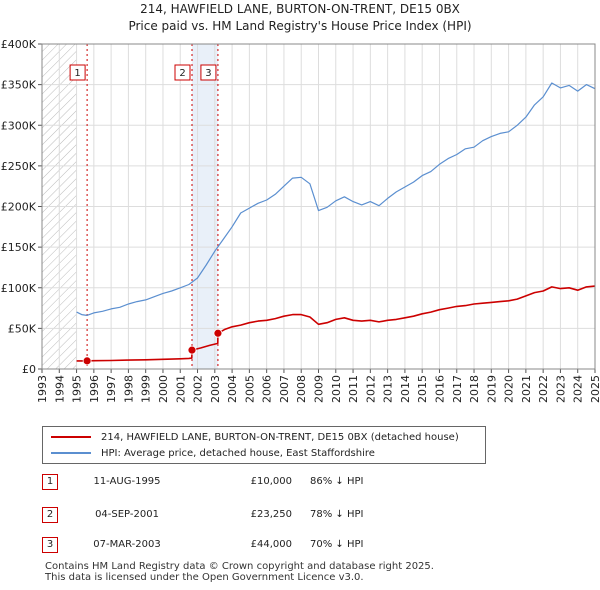 This screenshot has height=590, width=600. What do you see at coordinates (405, 389) in the screenshot?
I see `x-tick-label: 2014` at bounding box center [405, 389].